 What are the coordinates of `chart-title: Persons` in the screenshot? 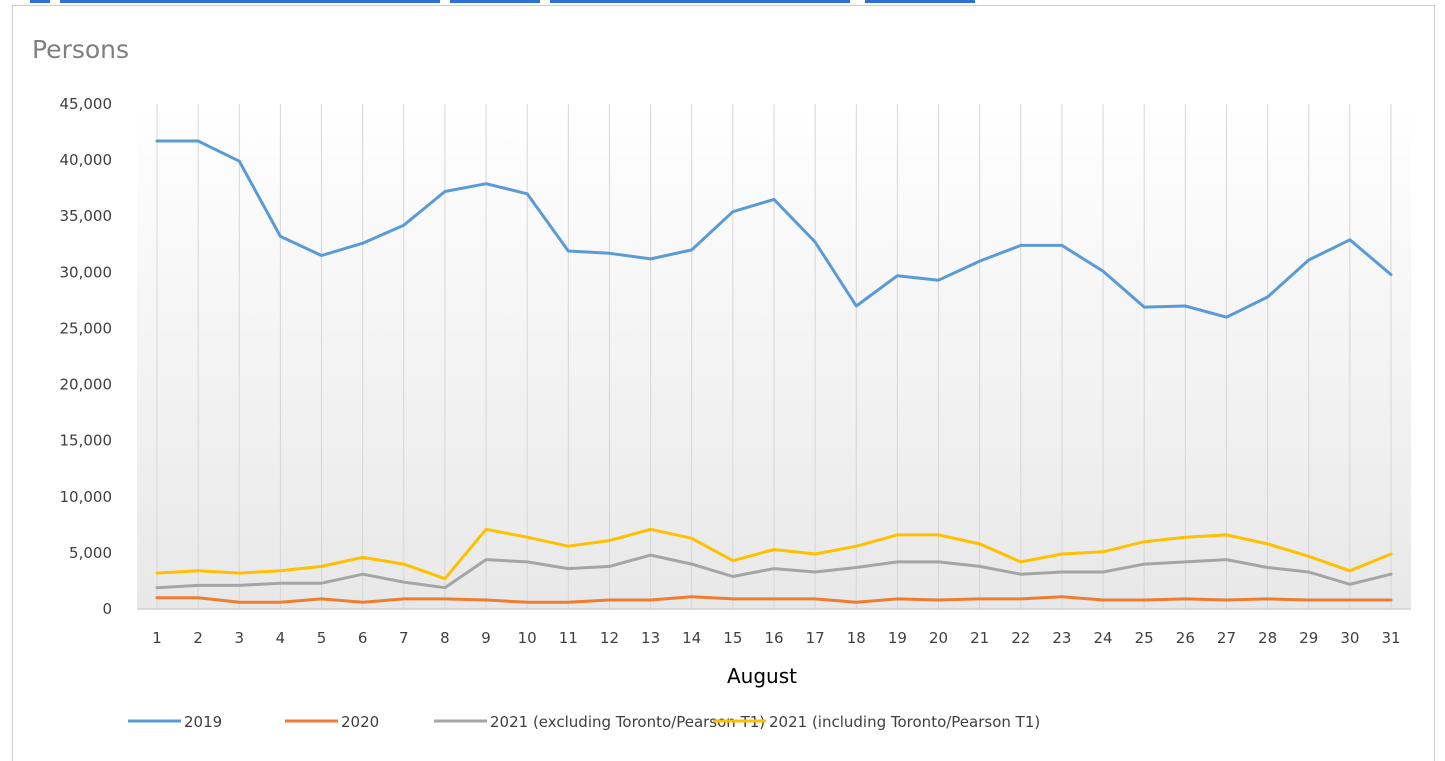 It's located at (80, 49).